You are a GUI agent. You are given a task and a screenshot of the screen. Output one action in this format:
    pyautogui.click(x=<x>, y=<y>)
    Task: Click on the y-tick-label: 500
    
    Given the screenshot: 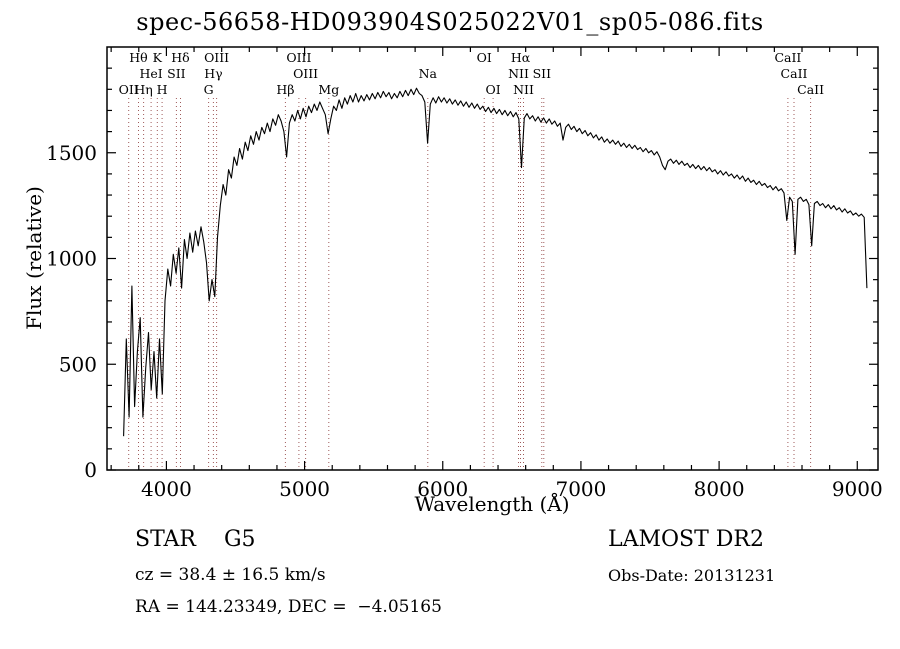 What is the action you would take?
    pyautogui.click(x=78, y=364)
    